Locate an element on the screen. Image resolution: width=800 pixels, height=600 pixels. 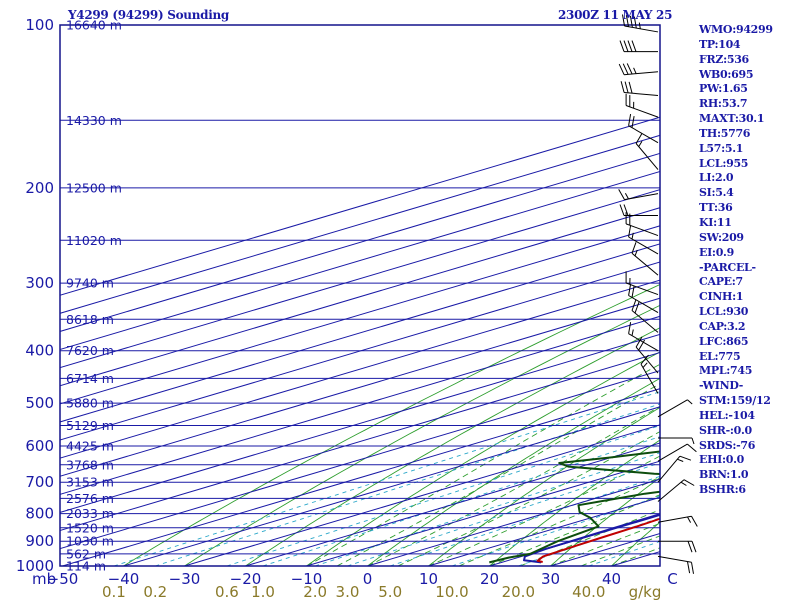
pressure-label: 500 is located at coordinates (39, 403).